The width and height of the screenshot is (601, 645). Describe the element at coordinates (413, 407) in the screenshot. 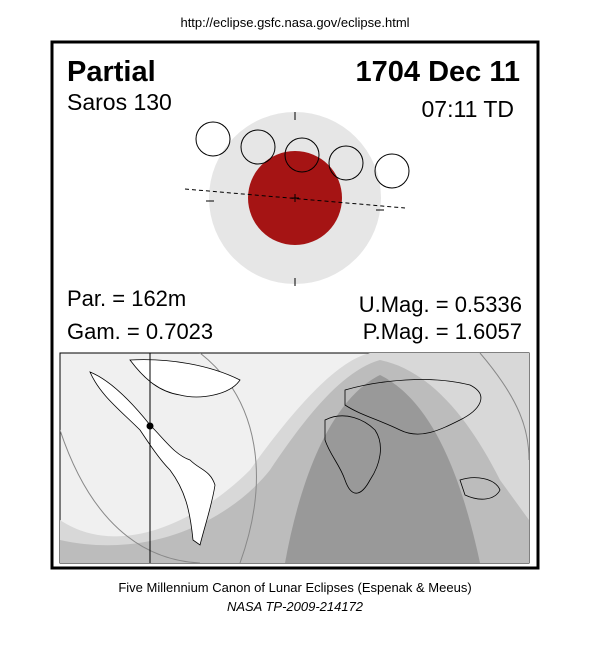

I see `eurasia` at that location.